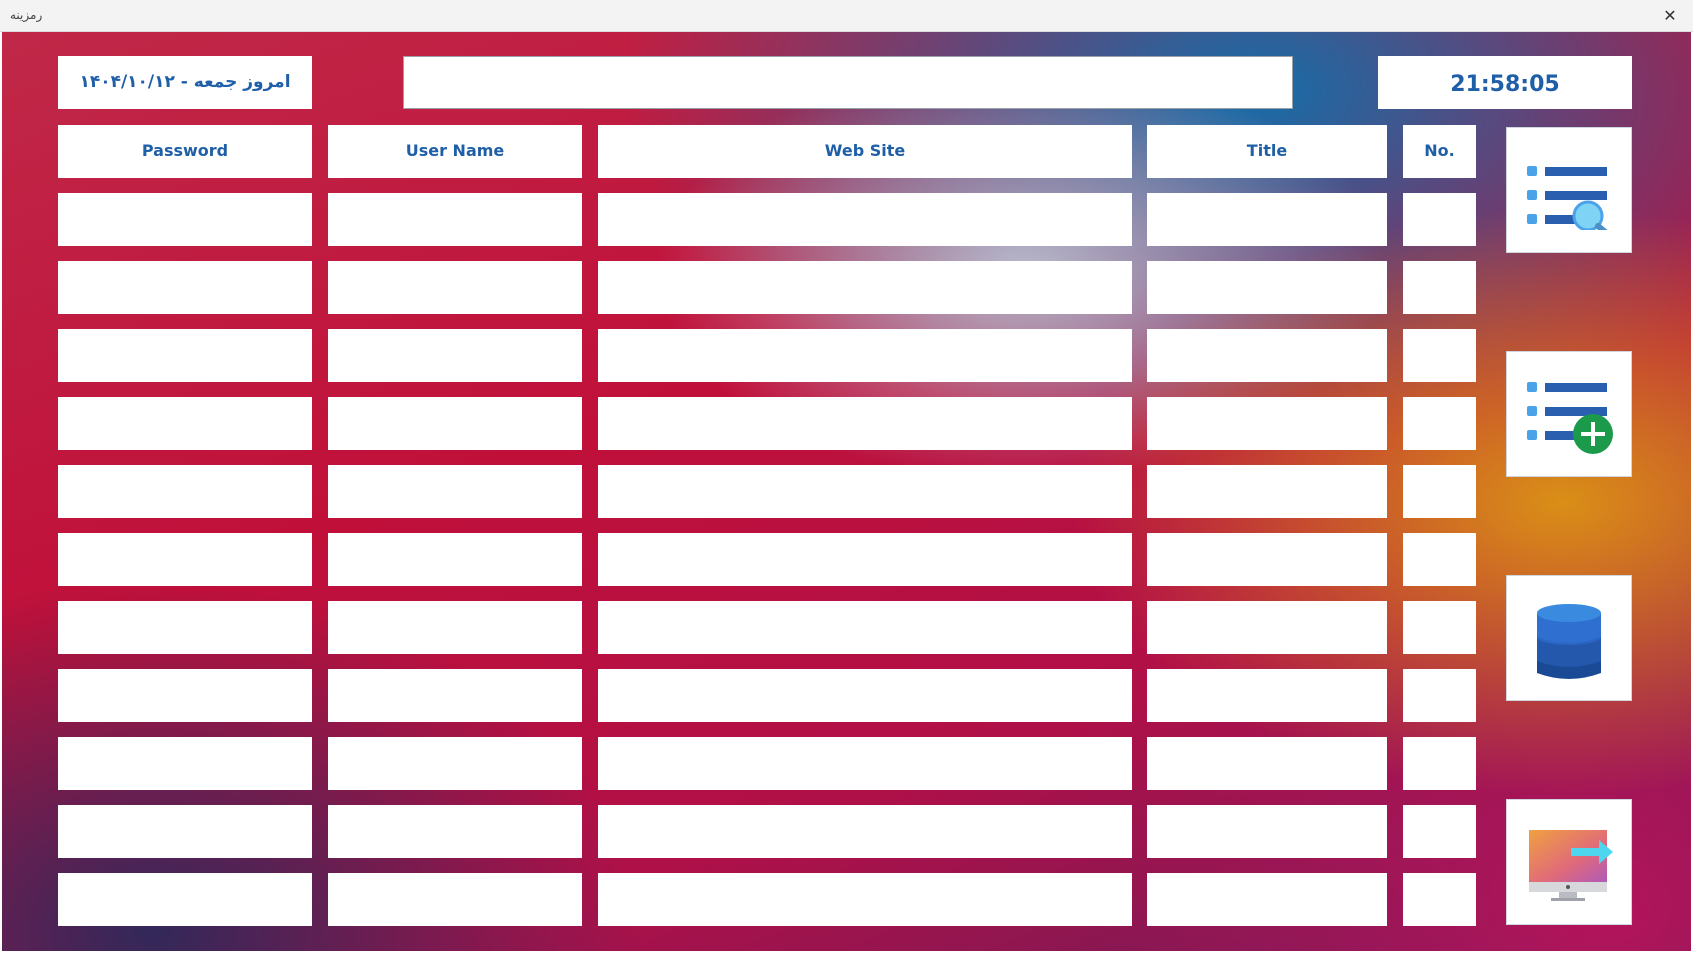 This screenshot has width=1693, height=953. Describe the element at coordinates (865, 151) in the screenshot. I see `column-header-website: Web Site` at that location.